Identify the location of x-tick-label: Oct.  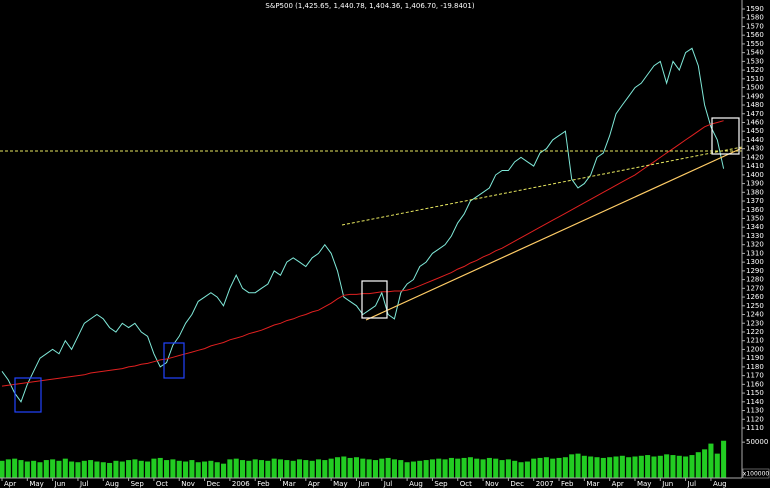
(466, 484).